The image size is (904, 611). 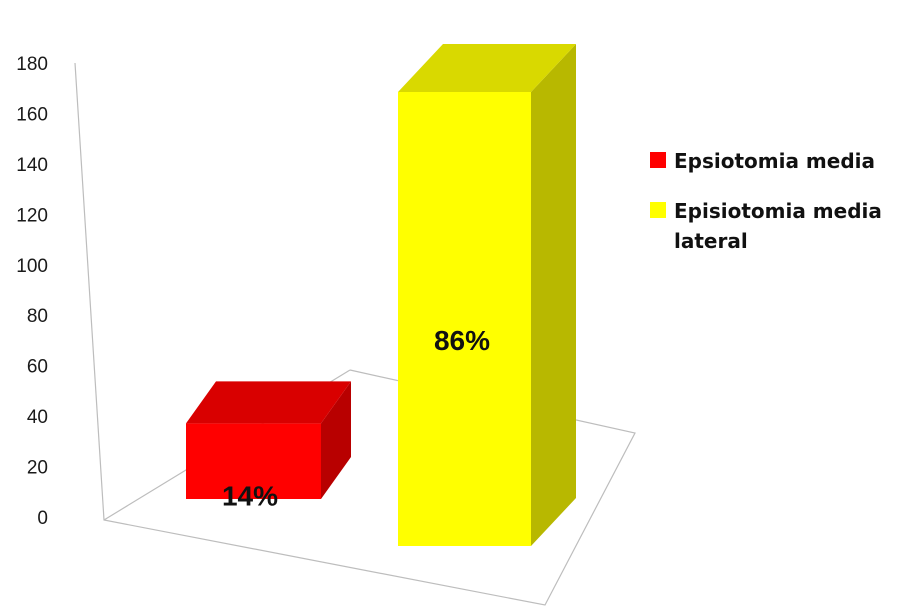 I want to click on y-tick-label: 80, so click(x=37, y=316).